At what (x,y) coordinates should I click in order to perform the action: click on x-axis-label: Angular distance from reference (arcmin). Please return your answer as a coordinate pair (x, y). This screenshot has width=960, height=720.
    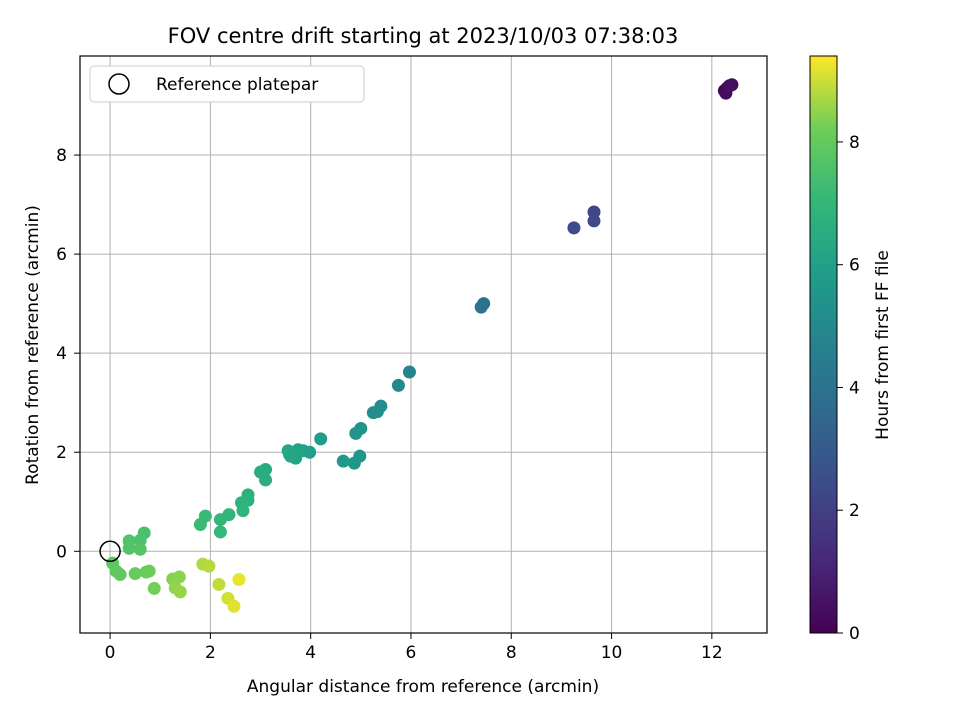
    Looking at the image, I should click on (423, 687).